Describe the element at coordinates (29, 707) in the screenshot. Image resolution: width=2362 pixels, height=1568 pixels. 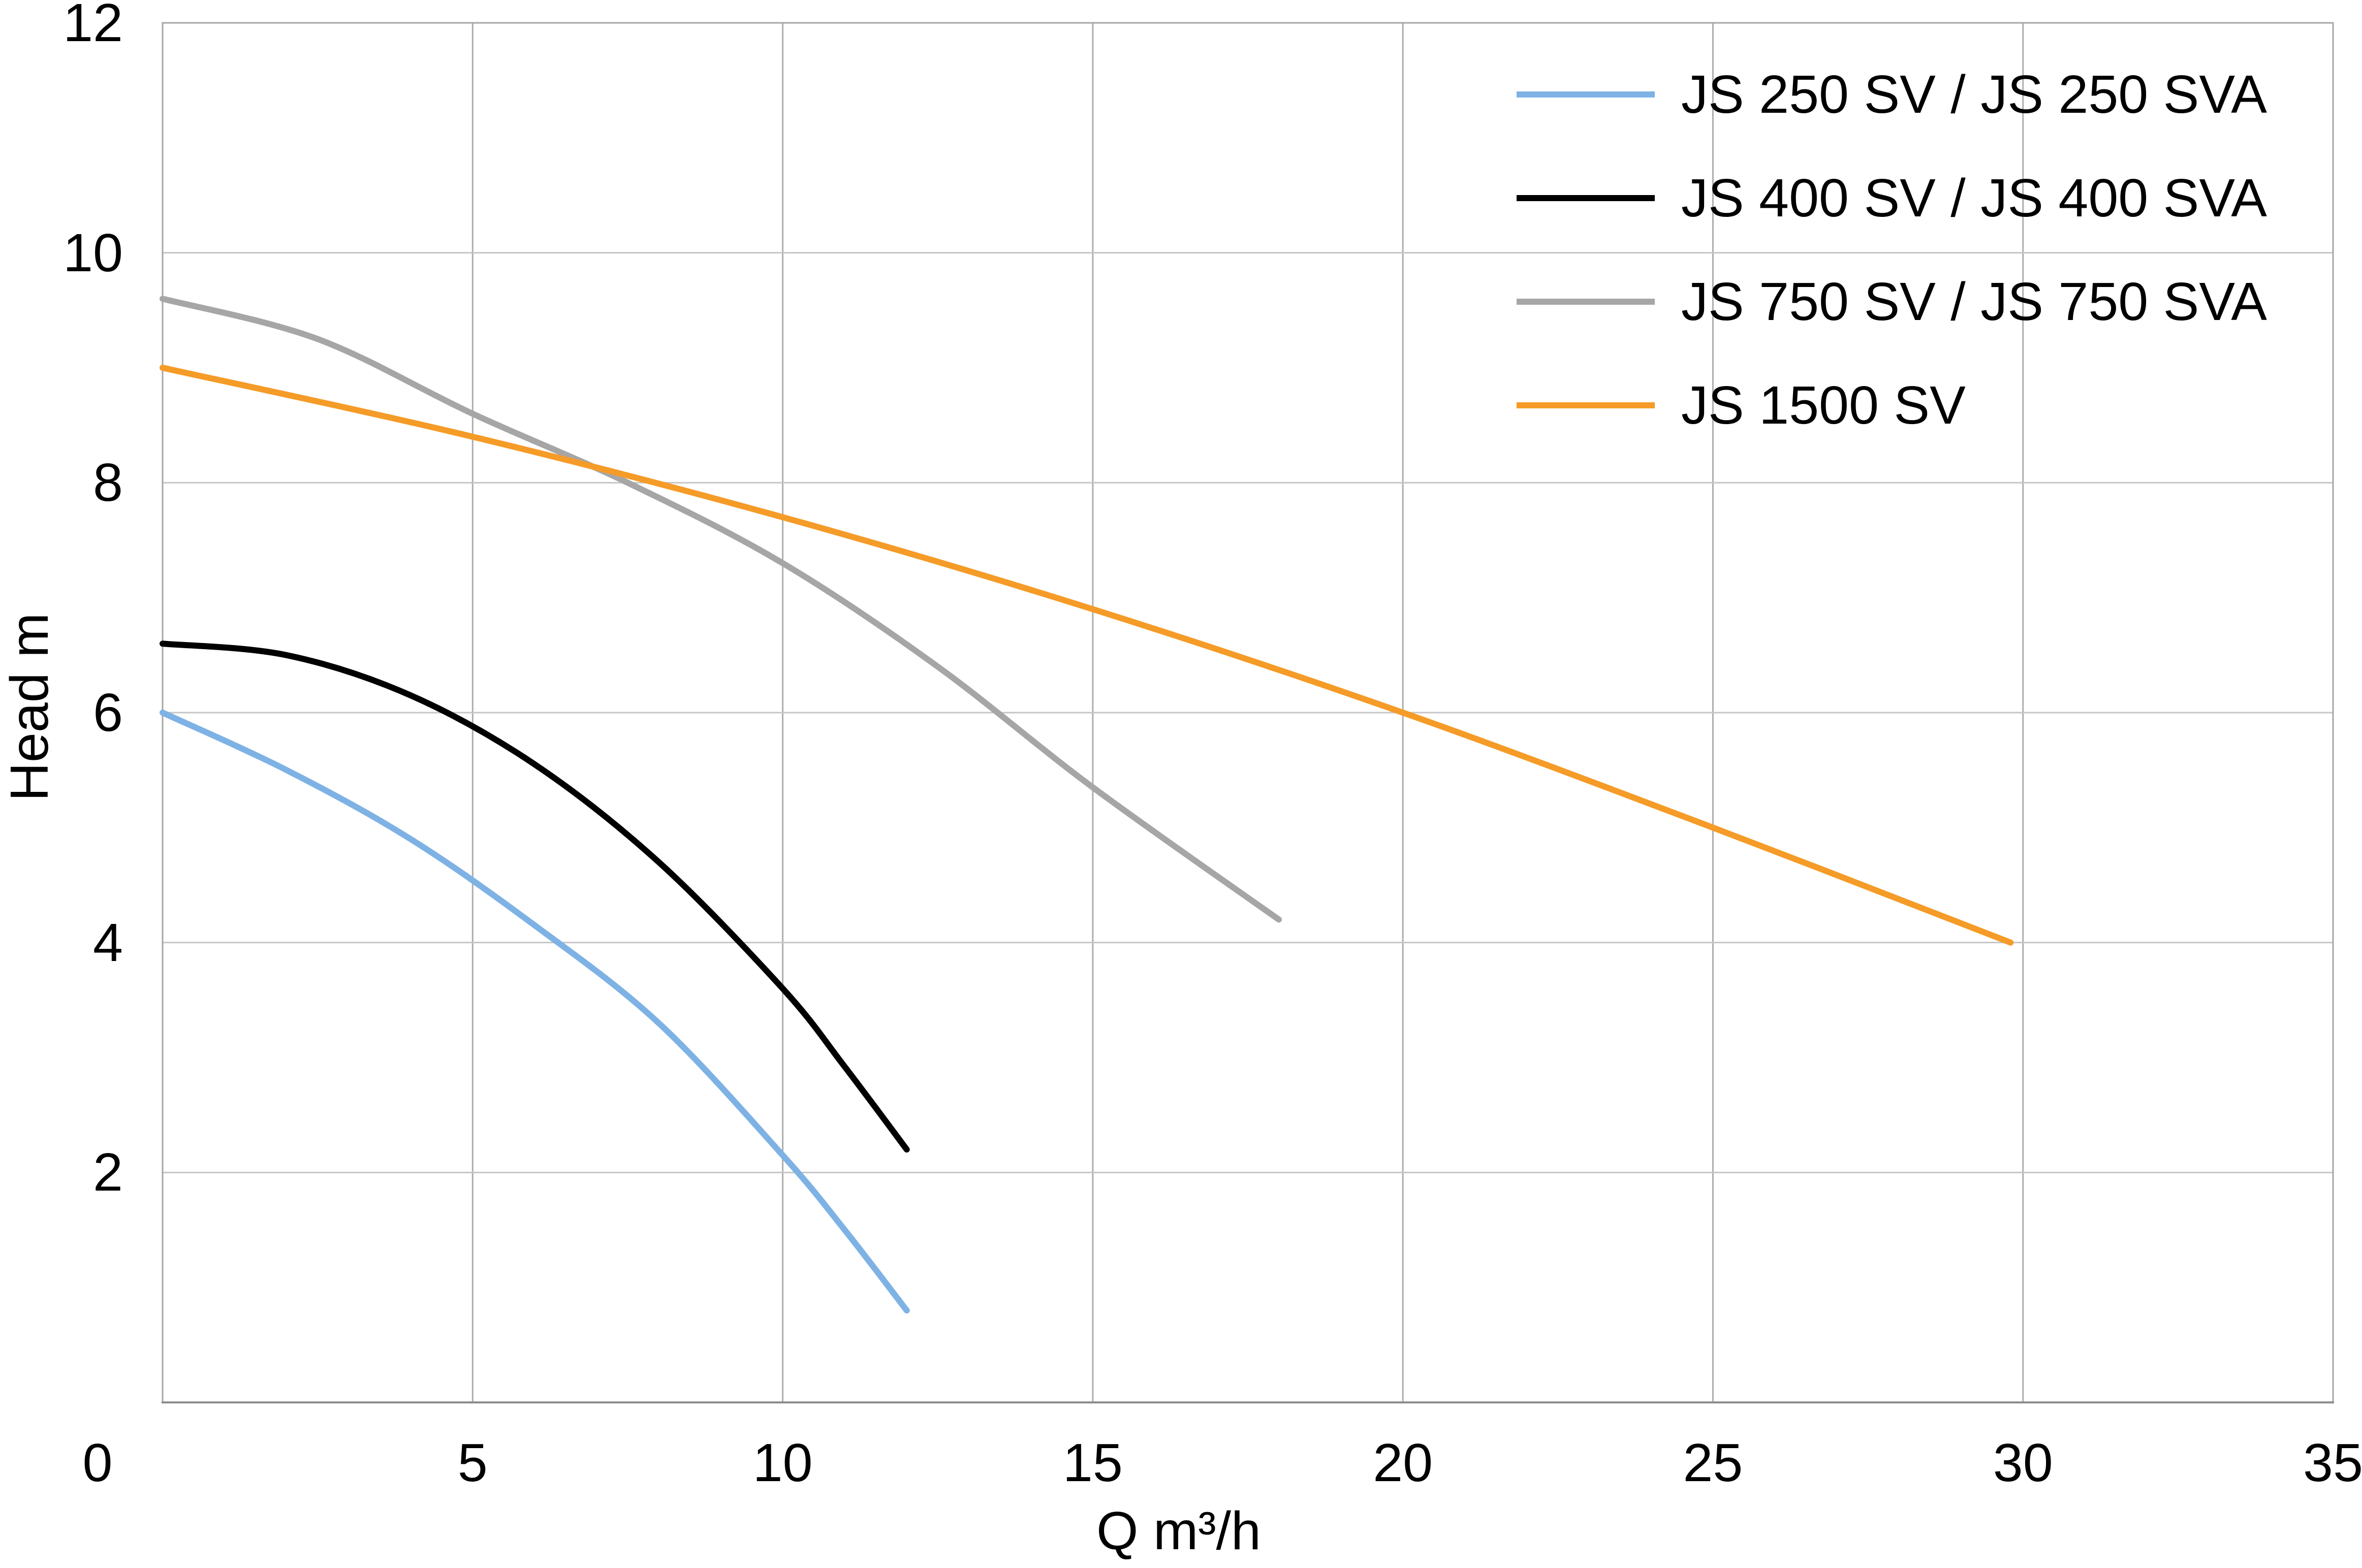
I see `y-axis-title: Head m` at that location.